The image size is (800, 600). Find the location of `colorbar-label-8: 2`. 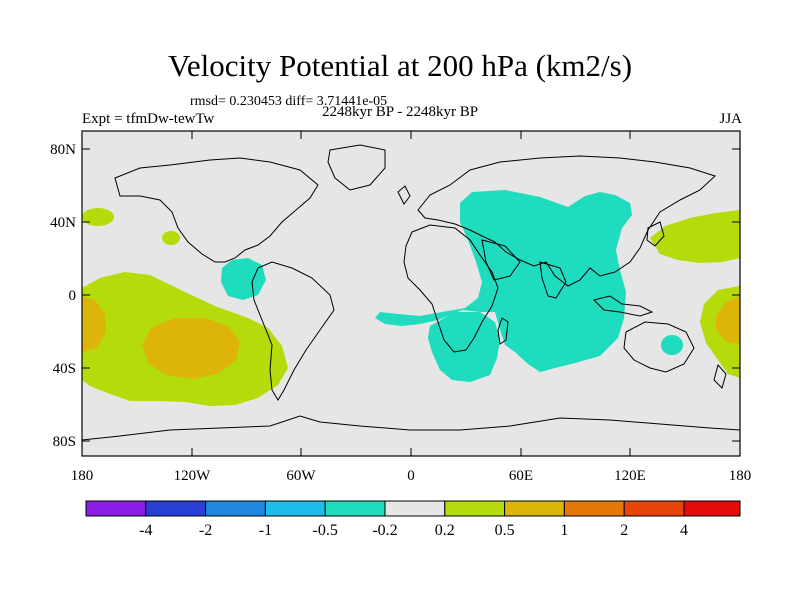

colorbar-label-8: 2 is located at coordinates (624, 530).